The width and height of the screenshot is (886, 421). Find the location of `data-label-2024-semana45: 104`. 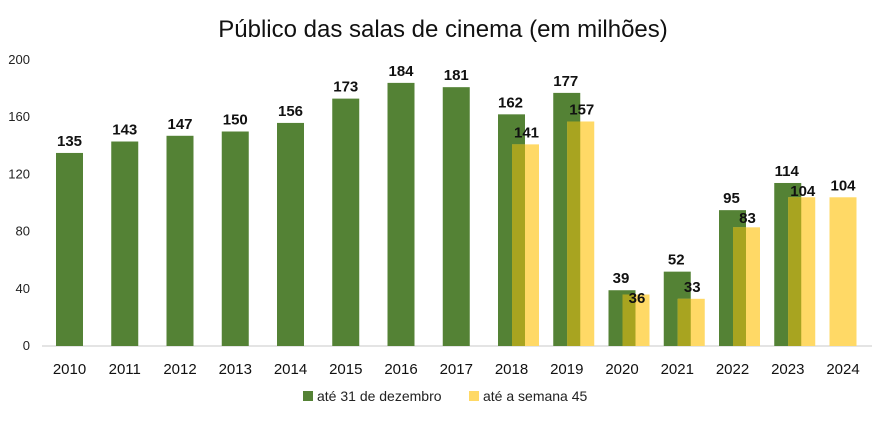

data-label-2024-semana45: 104 is located at coordinates (843, 185).